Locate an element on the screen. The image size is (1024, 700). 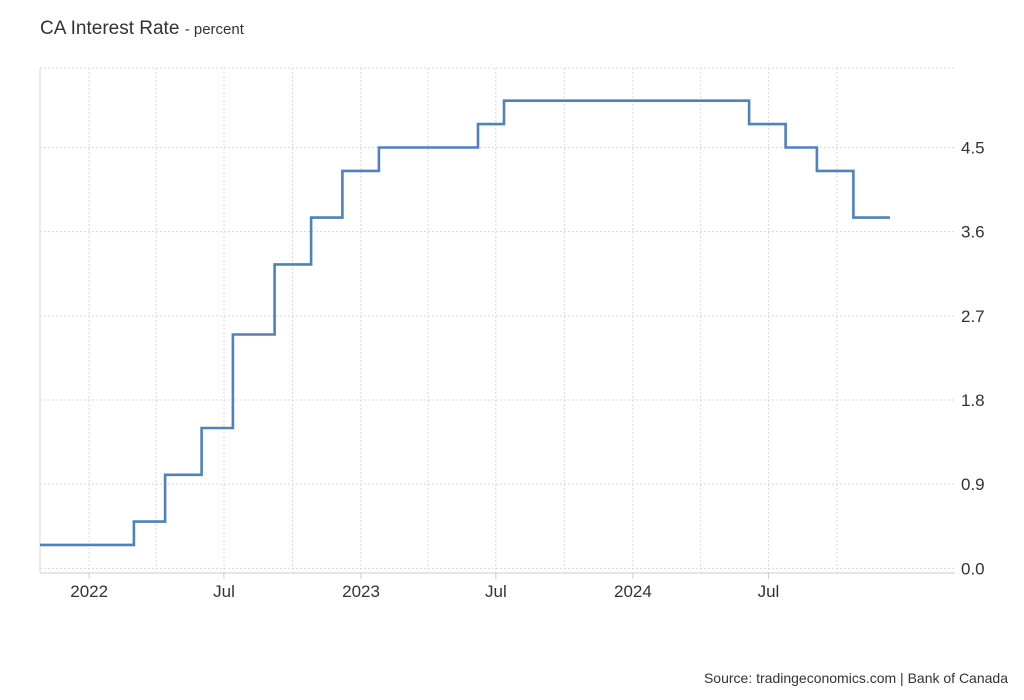
chart-title: CA Interest Rate - percent is located at coordinates (142, 29).